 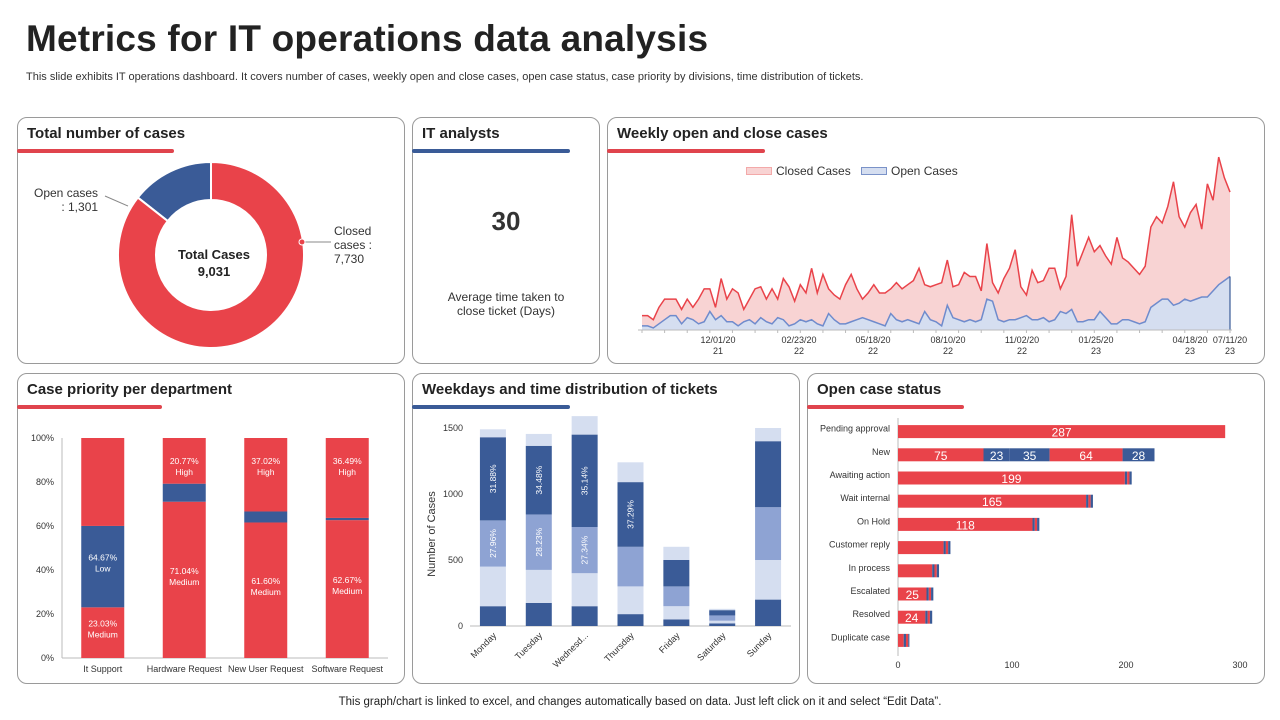 What do you see at coordinates (1011, 665) in the screenshot?
I see `x-tick-label: 100` at bounding box center [1011, 665].